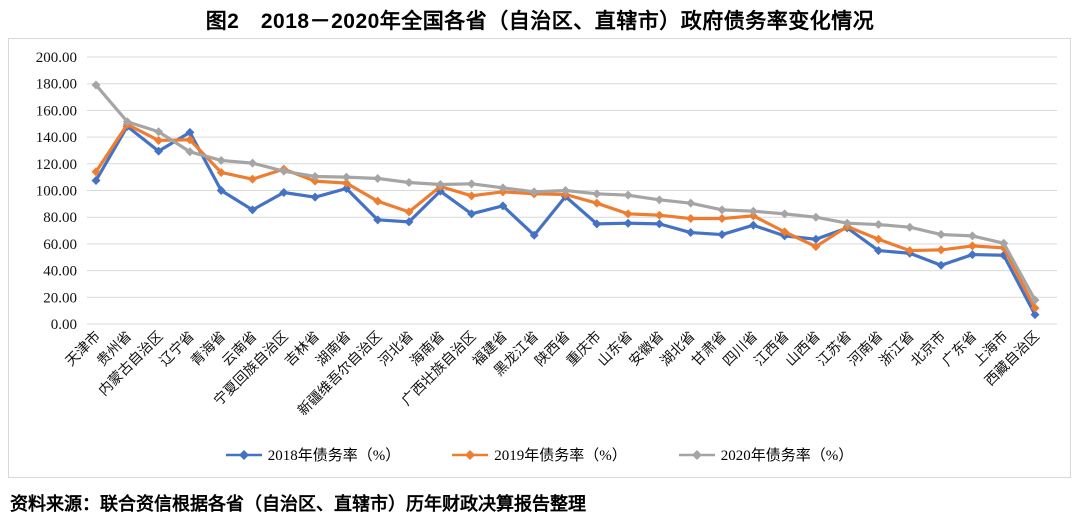 The width and height of the screenshot is (1080, 523). I want to click on x-category-label: 北京市, so click(928, 349).